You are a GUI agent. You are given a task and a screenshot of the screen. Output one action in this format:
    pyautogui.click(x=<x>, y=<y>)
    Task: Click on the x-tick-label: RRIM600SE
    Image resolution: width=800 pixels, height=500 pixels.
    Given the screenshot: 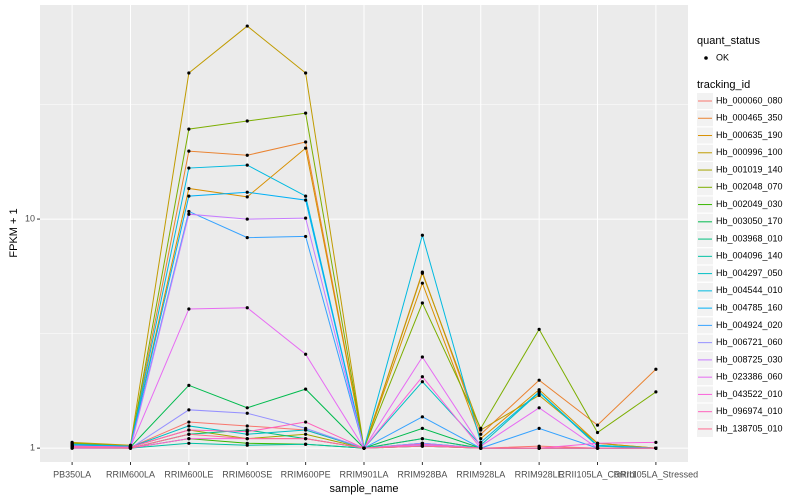 What is the action you would take?
    pyautogui.click(x=247, y=474)
    